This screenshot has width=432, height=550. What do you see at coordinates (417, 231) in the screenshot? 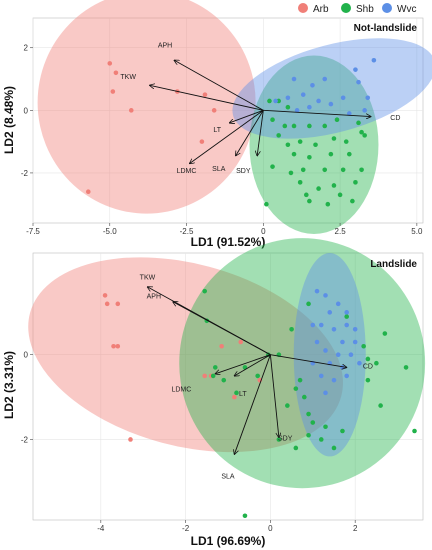
I see `x-tick-label: 5.0` at bounding box center [417, 231].